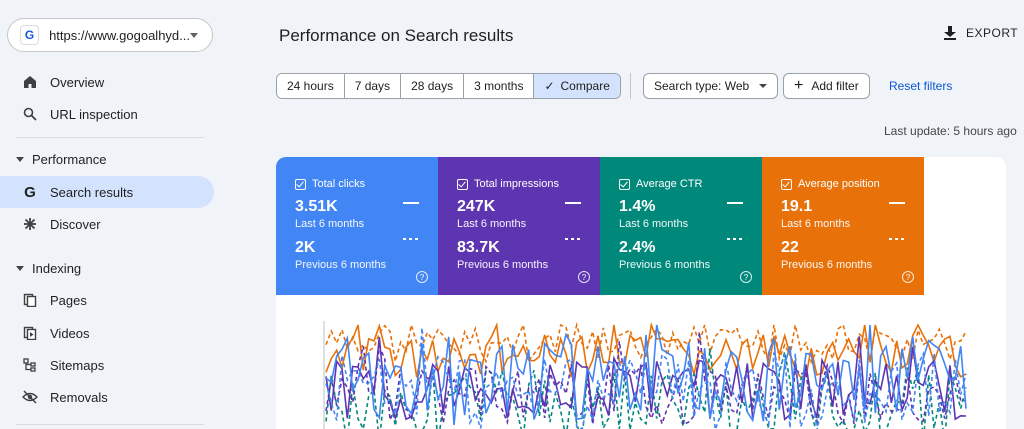  What do you see at coordinates (921, 86) in the screenshot?
I see `reset-filters-link: Reset filters` at bounding box center [921, 86].